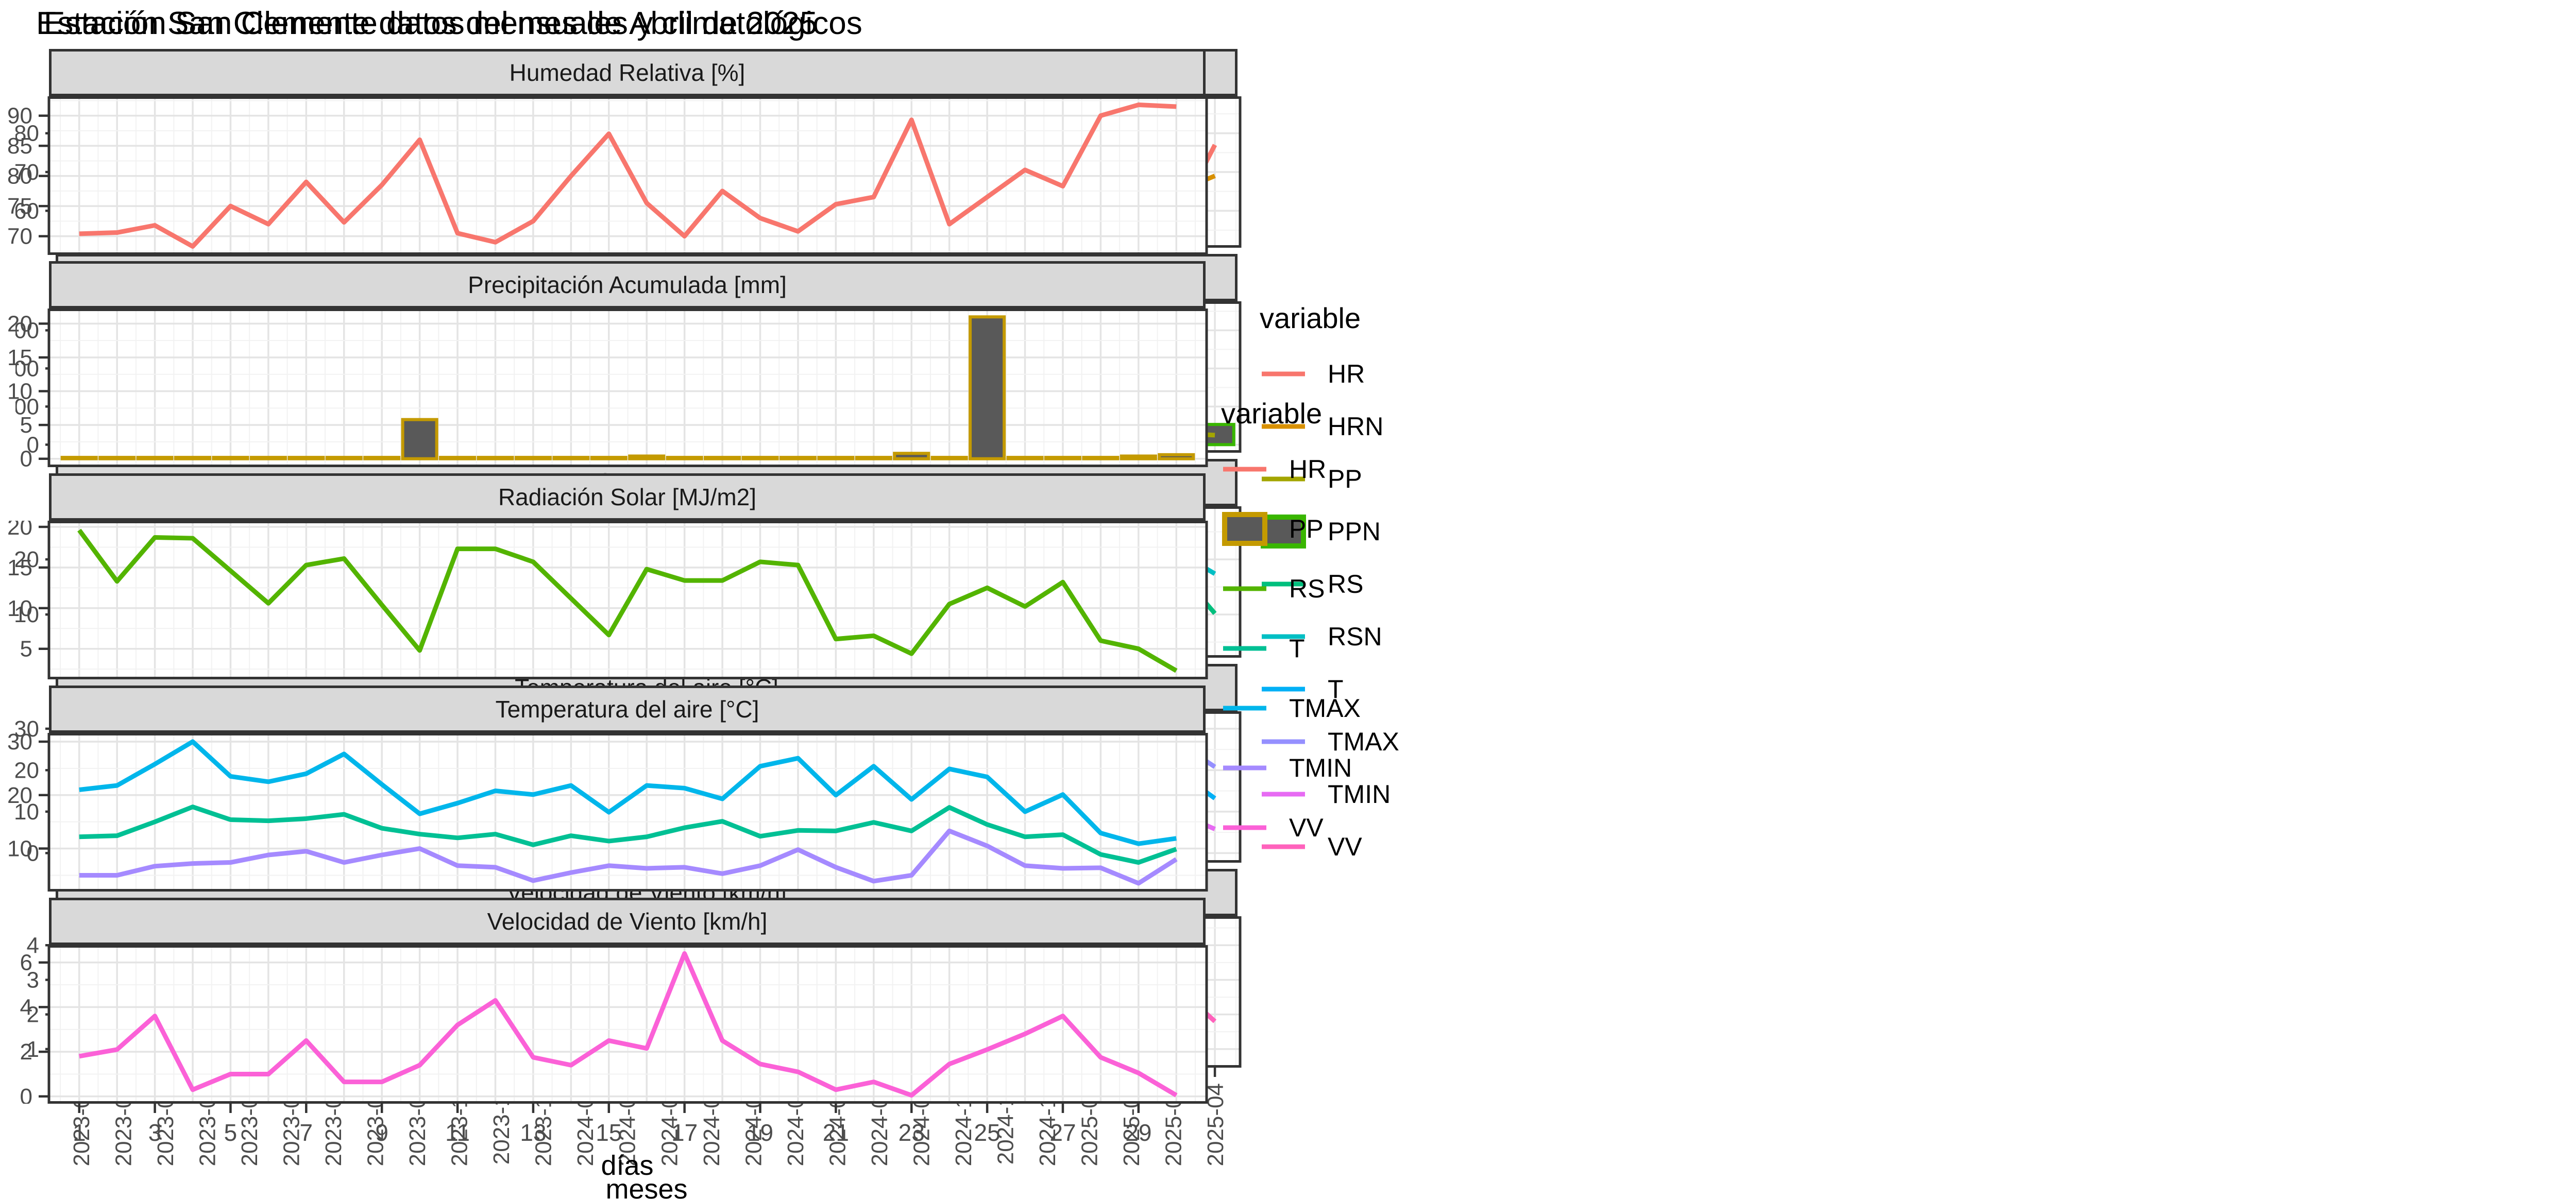  Describe the element at coordinates (19, 116) in the screenshot. I see `svg-text: 90` at that location.